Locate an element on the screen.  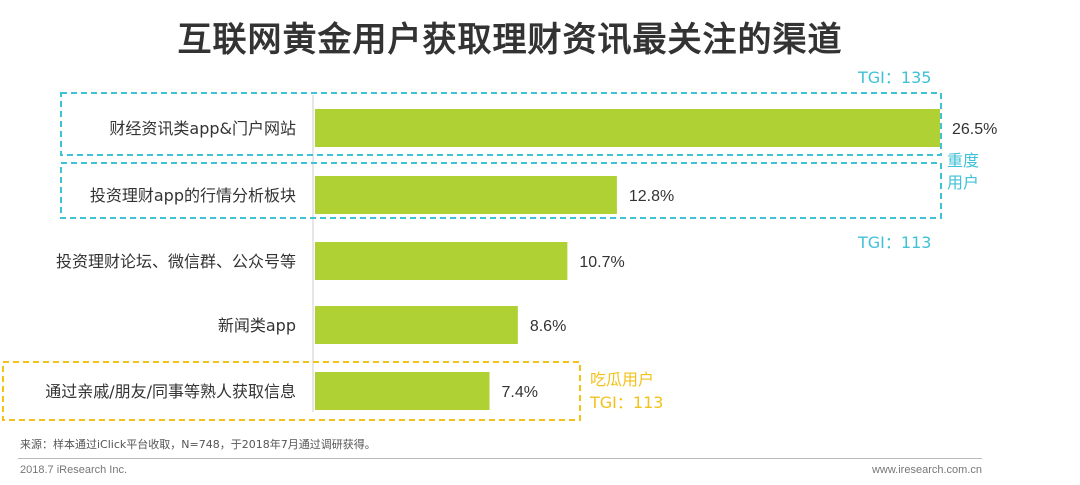
source-note: 来源：样本通过iClick平台收取，N=748，于2018年7月通过调研获得。 is located at coordinates (198, 444).